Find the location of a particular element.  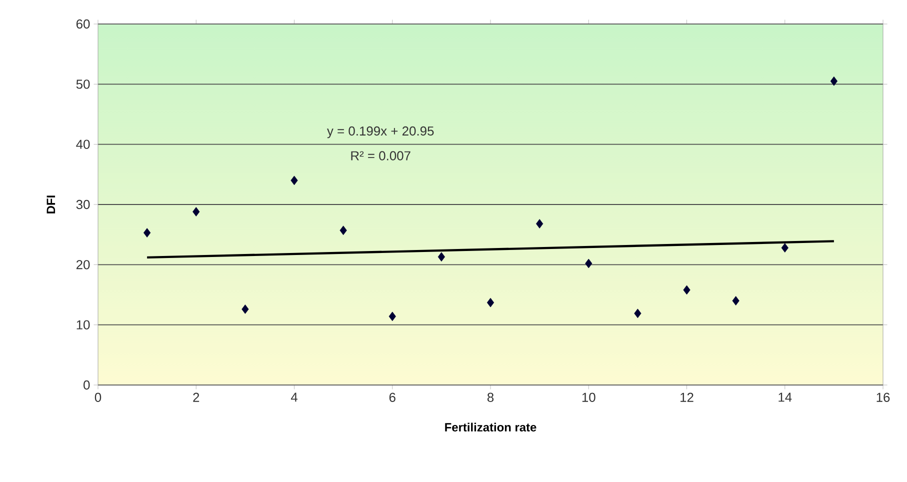

x-tick-label: 8 is located at coordinates (490, 397).